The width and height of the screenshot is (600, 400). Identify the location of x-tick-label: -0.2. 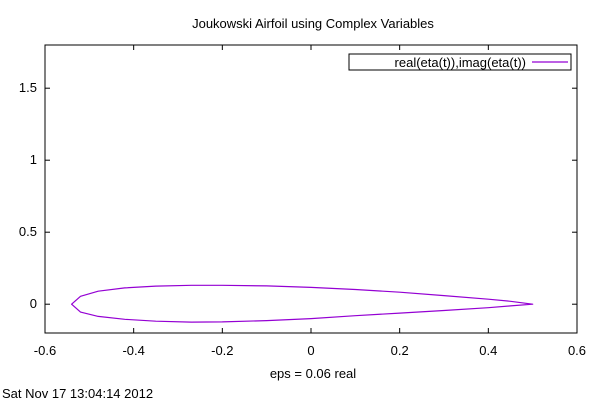
(222, 350).